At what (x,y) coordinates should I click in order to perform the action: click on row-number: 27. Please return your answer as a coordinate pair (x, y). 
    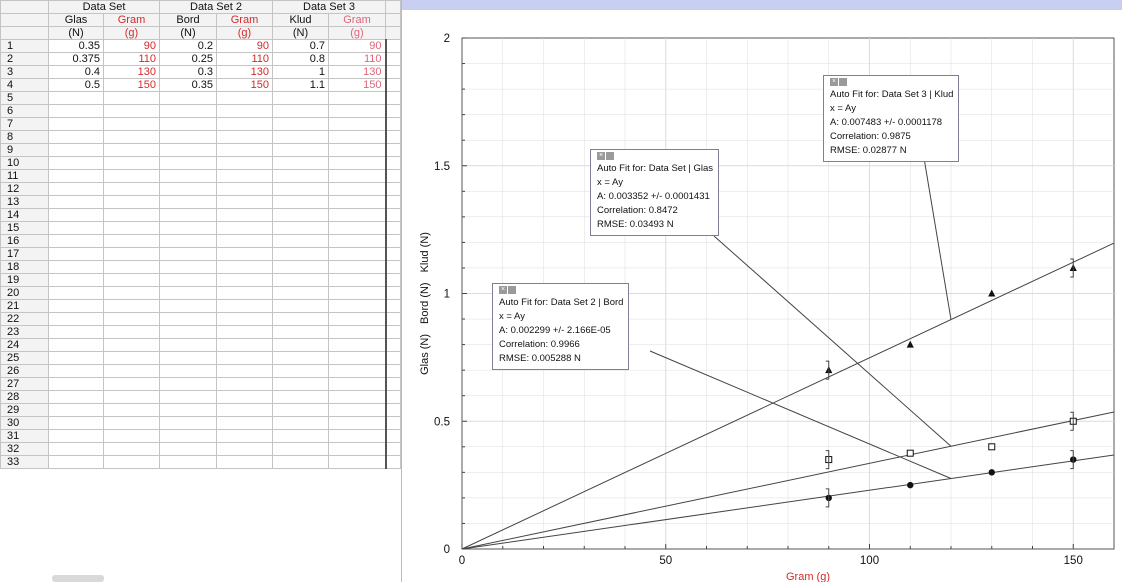
    Looking at the image, I should click on (24, 384).